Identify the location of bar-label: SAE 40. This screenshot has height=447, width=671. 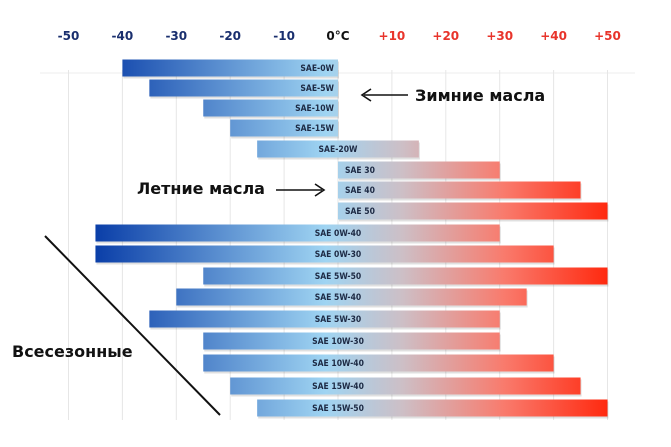
(360, 191).